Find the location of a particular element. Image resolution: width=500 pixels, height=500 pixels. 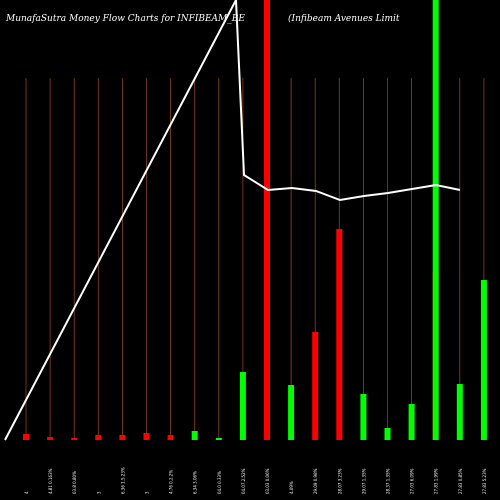

x-tick-label: 4.76 0.2.2% is located at coordinates (171, 482).